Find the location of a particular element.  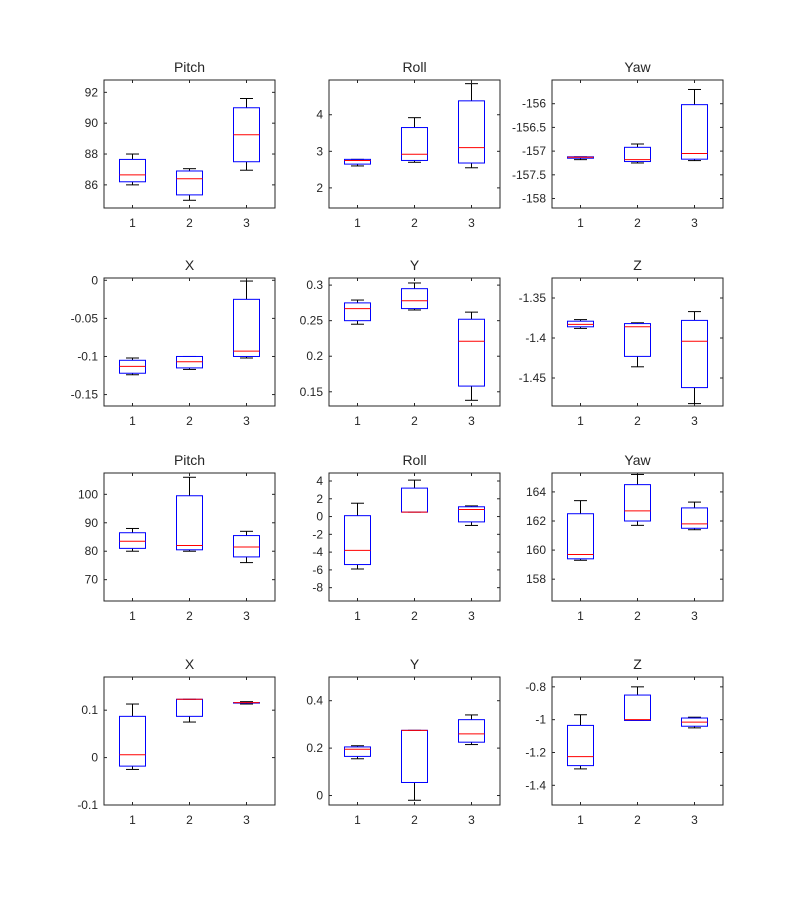

y-tick-label: 0.25 is located at coordinates (312, 321).